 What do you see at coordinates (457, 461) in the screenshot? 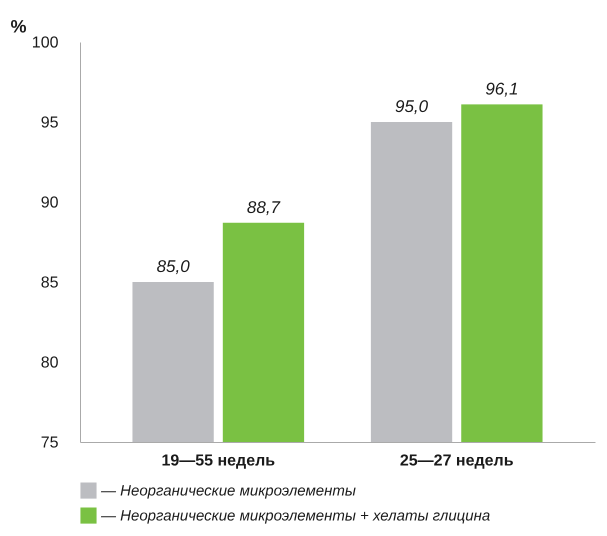
I see `x-tick-label: 25—27 недель` at bounding box center [457, 461].